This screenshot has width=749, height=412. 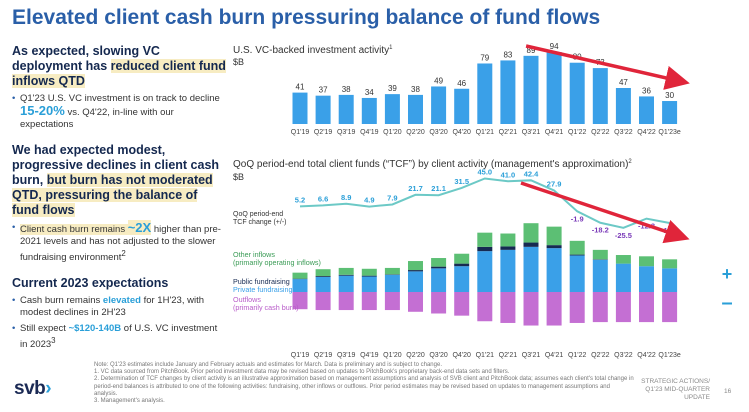 What do you see at coordinates (392, 355) in the screenshot?
I see `x-tick-label: Q1'20` at bounding box center [392, 355].